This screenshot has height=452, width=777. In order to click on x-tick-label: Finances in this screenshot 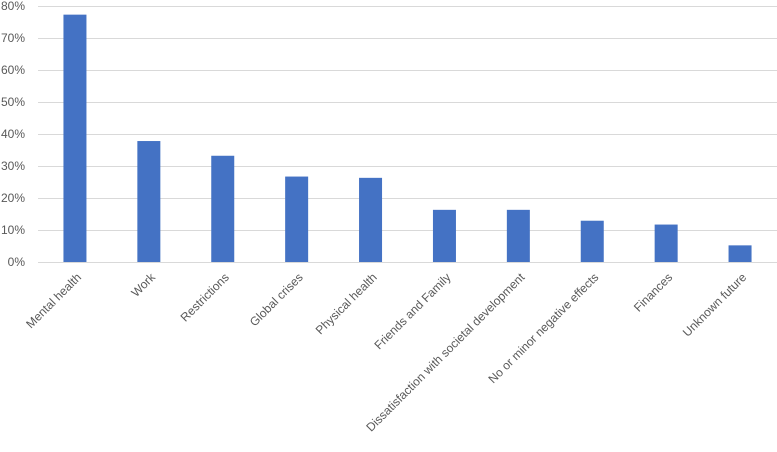, I will do `click(653, 292)`.